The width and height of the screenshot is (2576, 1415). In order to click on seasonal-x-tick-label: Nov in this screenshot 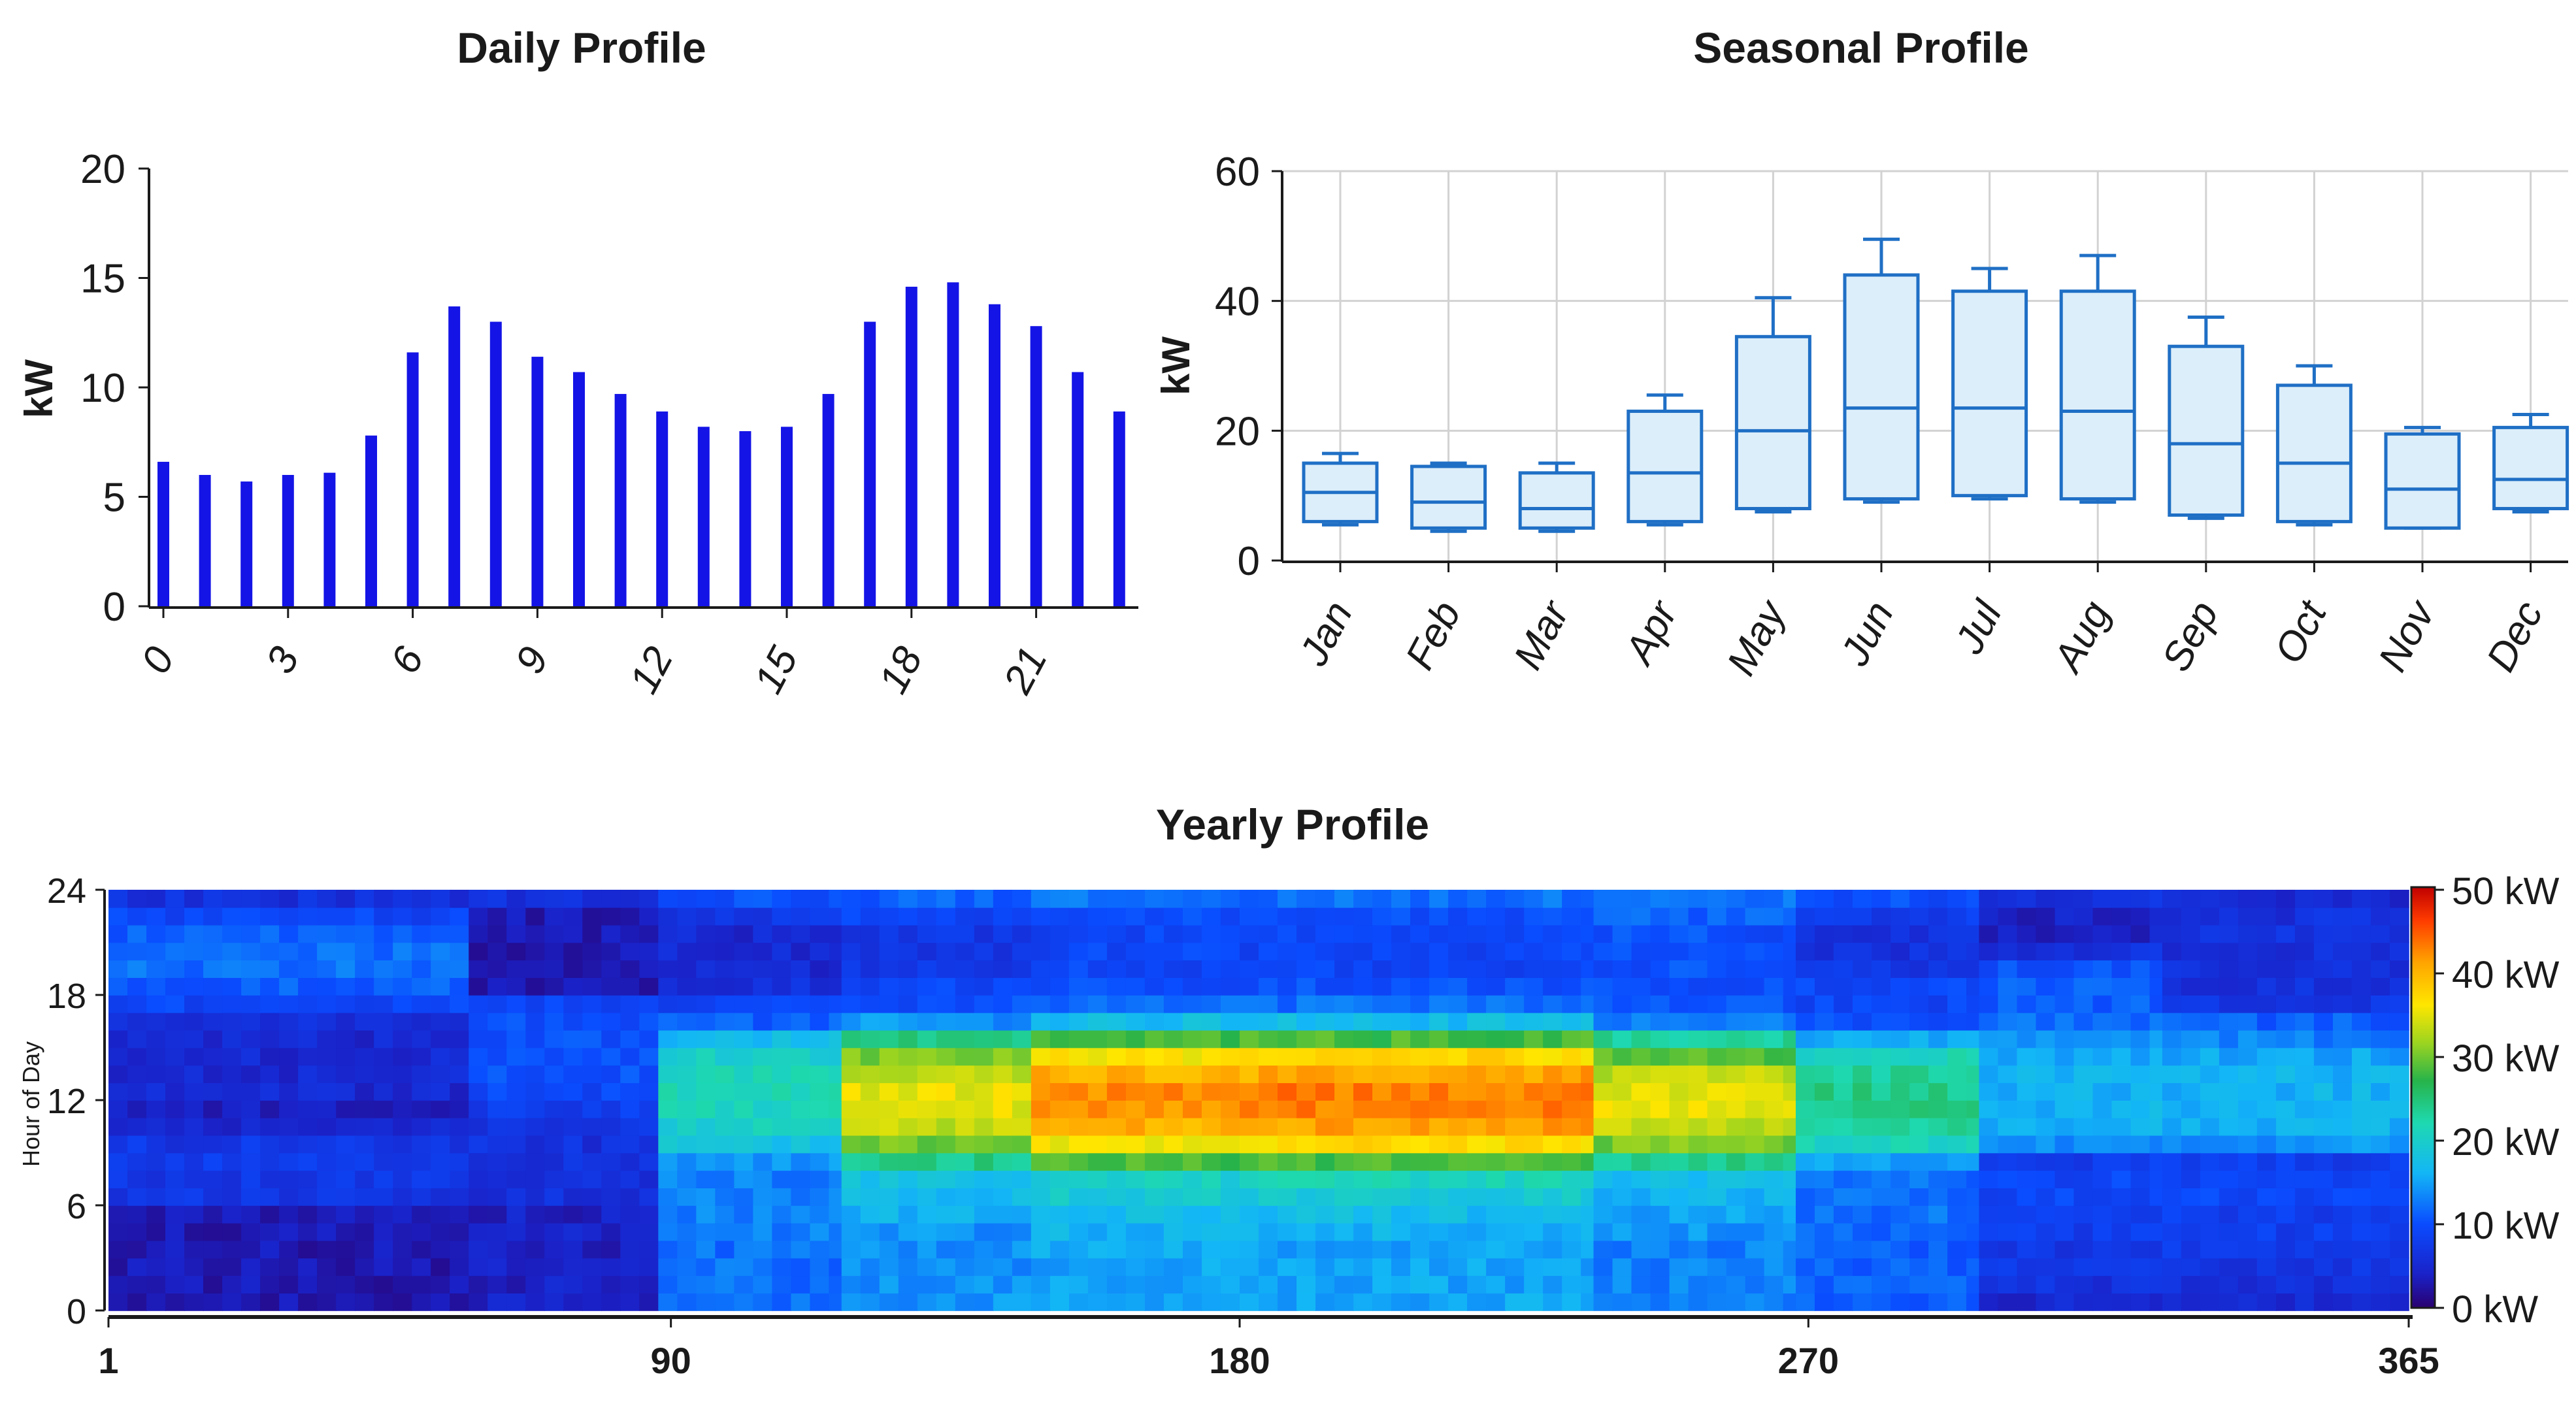, I will do `click(2407, 636)`.